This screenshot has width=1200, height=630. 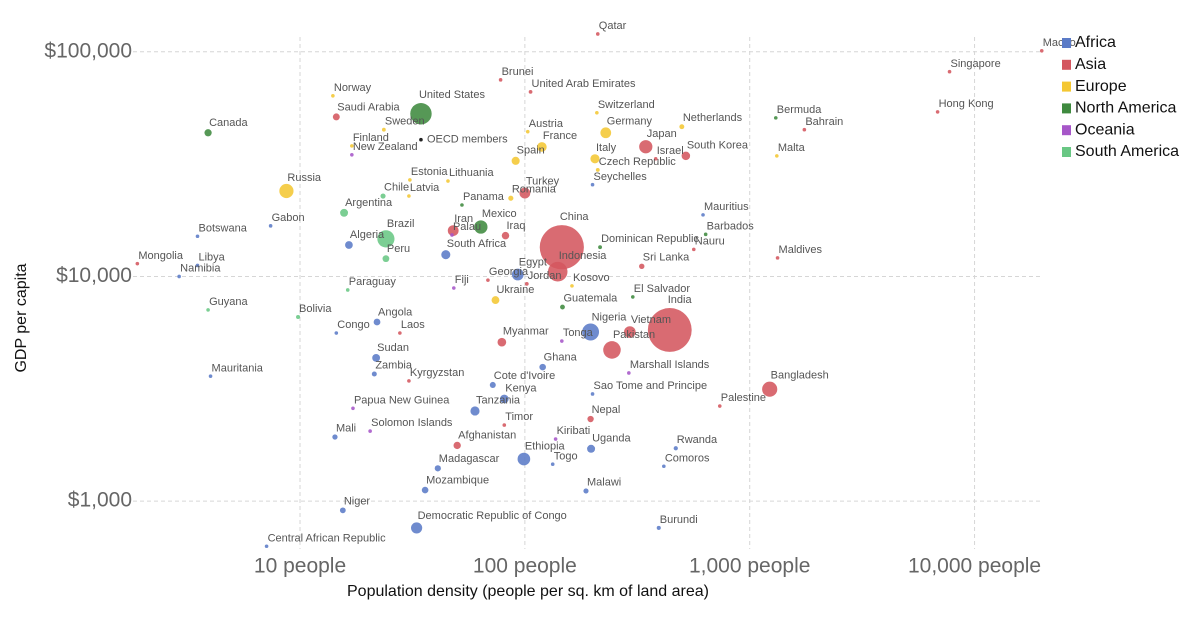 What do you see at coordinates (697, 440) in the screenshot?
I see `point-label: Rwanda` at bounding box center [697, 440].